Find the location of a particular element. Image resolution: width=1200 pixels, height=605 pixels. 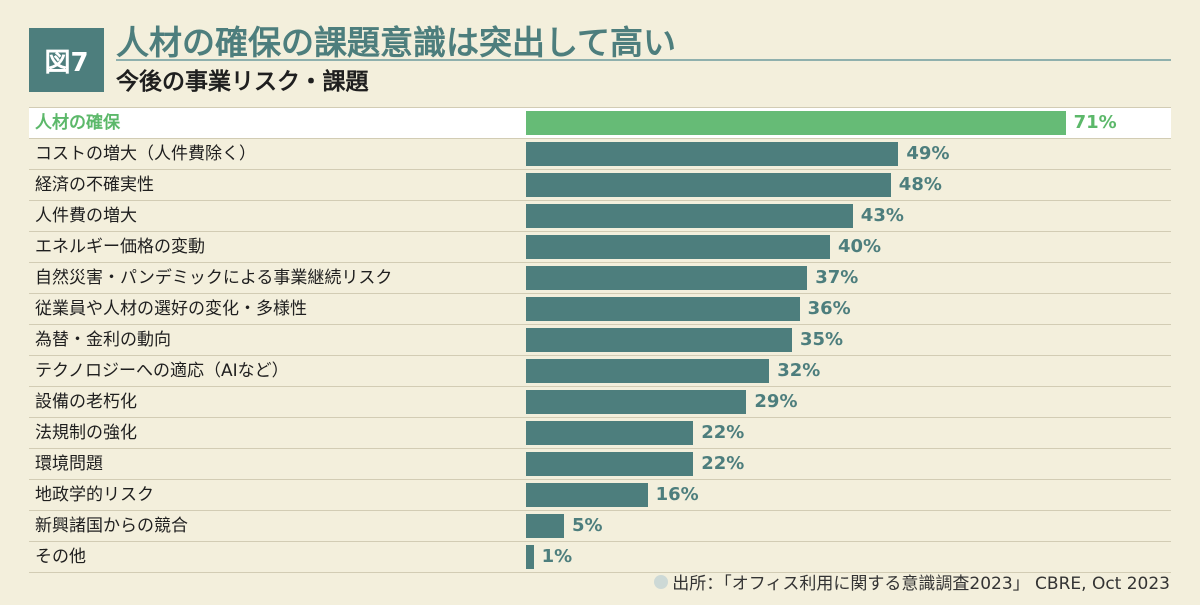

source-note: 出所：「オフィス利用に関する意識調査2023」 CBRE, Oct 2023 is located at coordinates (912, 581).